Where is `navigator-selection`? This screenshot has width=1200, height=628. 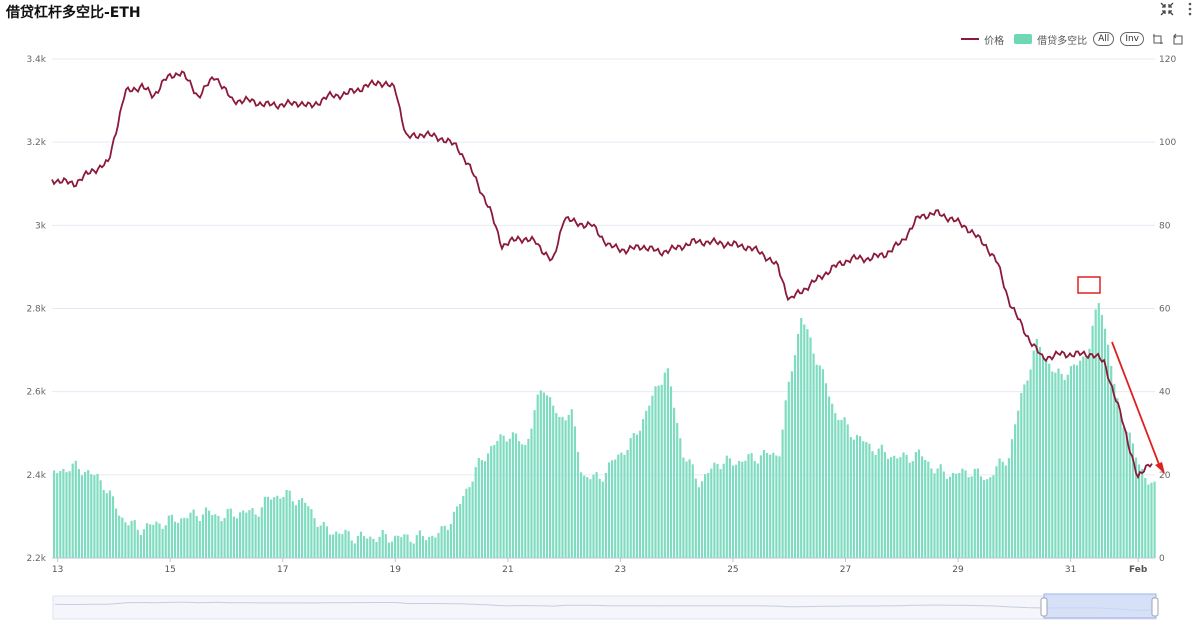
navigator-selection is located at coordinates (1100, 606).